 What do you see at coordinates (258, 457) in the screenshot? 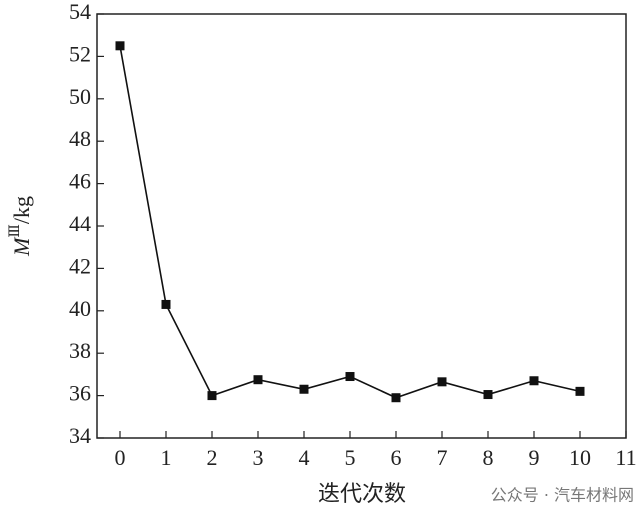
I see `x-tick-label: 3` at bounding box center [258, 457].